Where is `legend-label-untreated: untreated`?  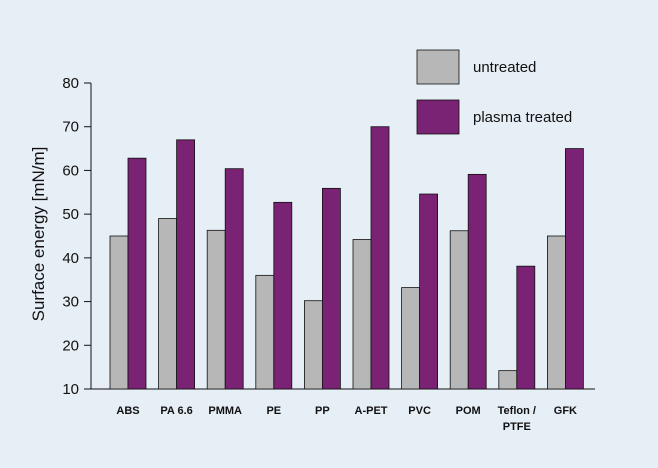
legend-label-untreated: untreated is located at coordinates (504, 67).